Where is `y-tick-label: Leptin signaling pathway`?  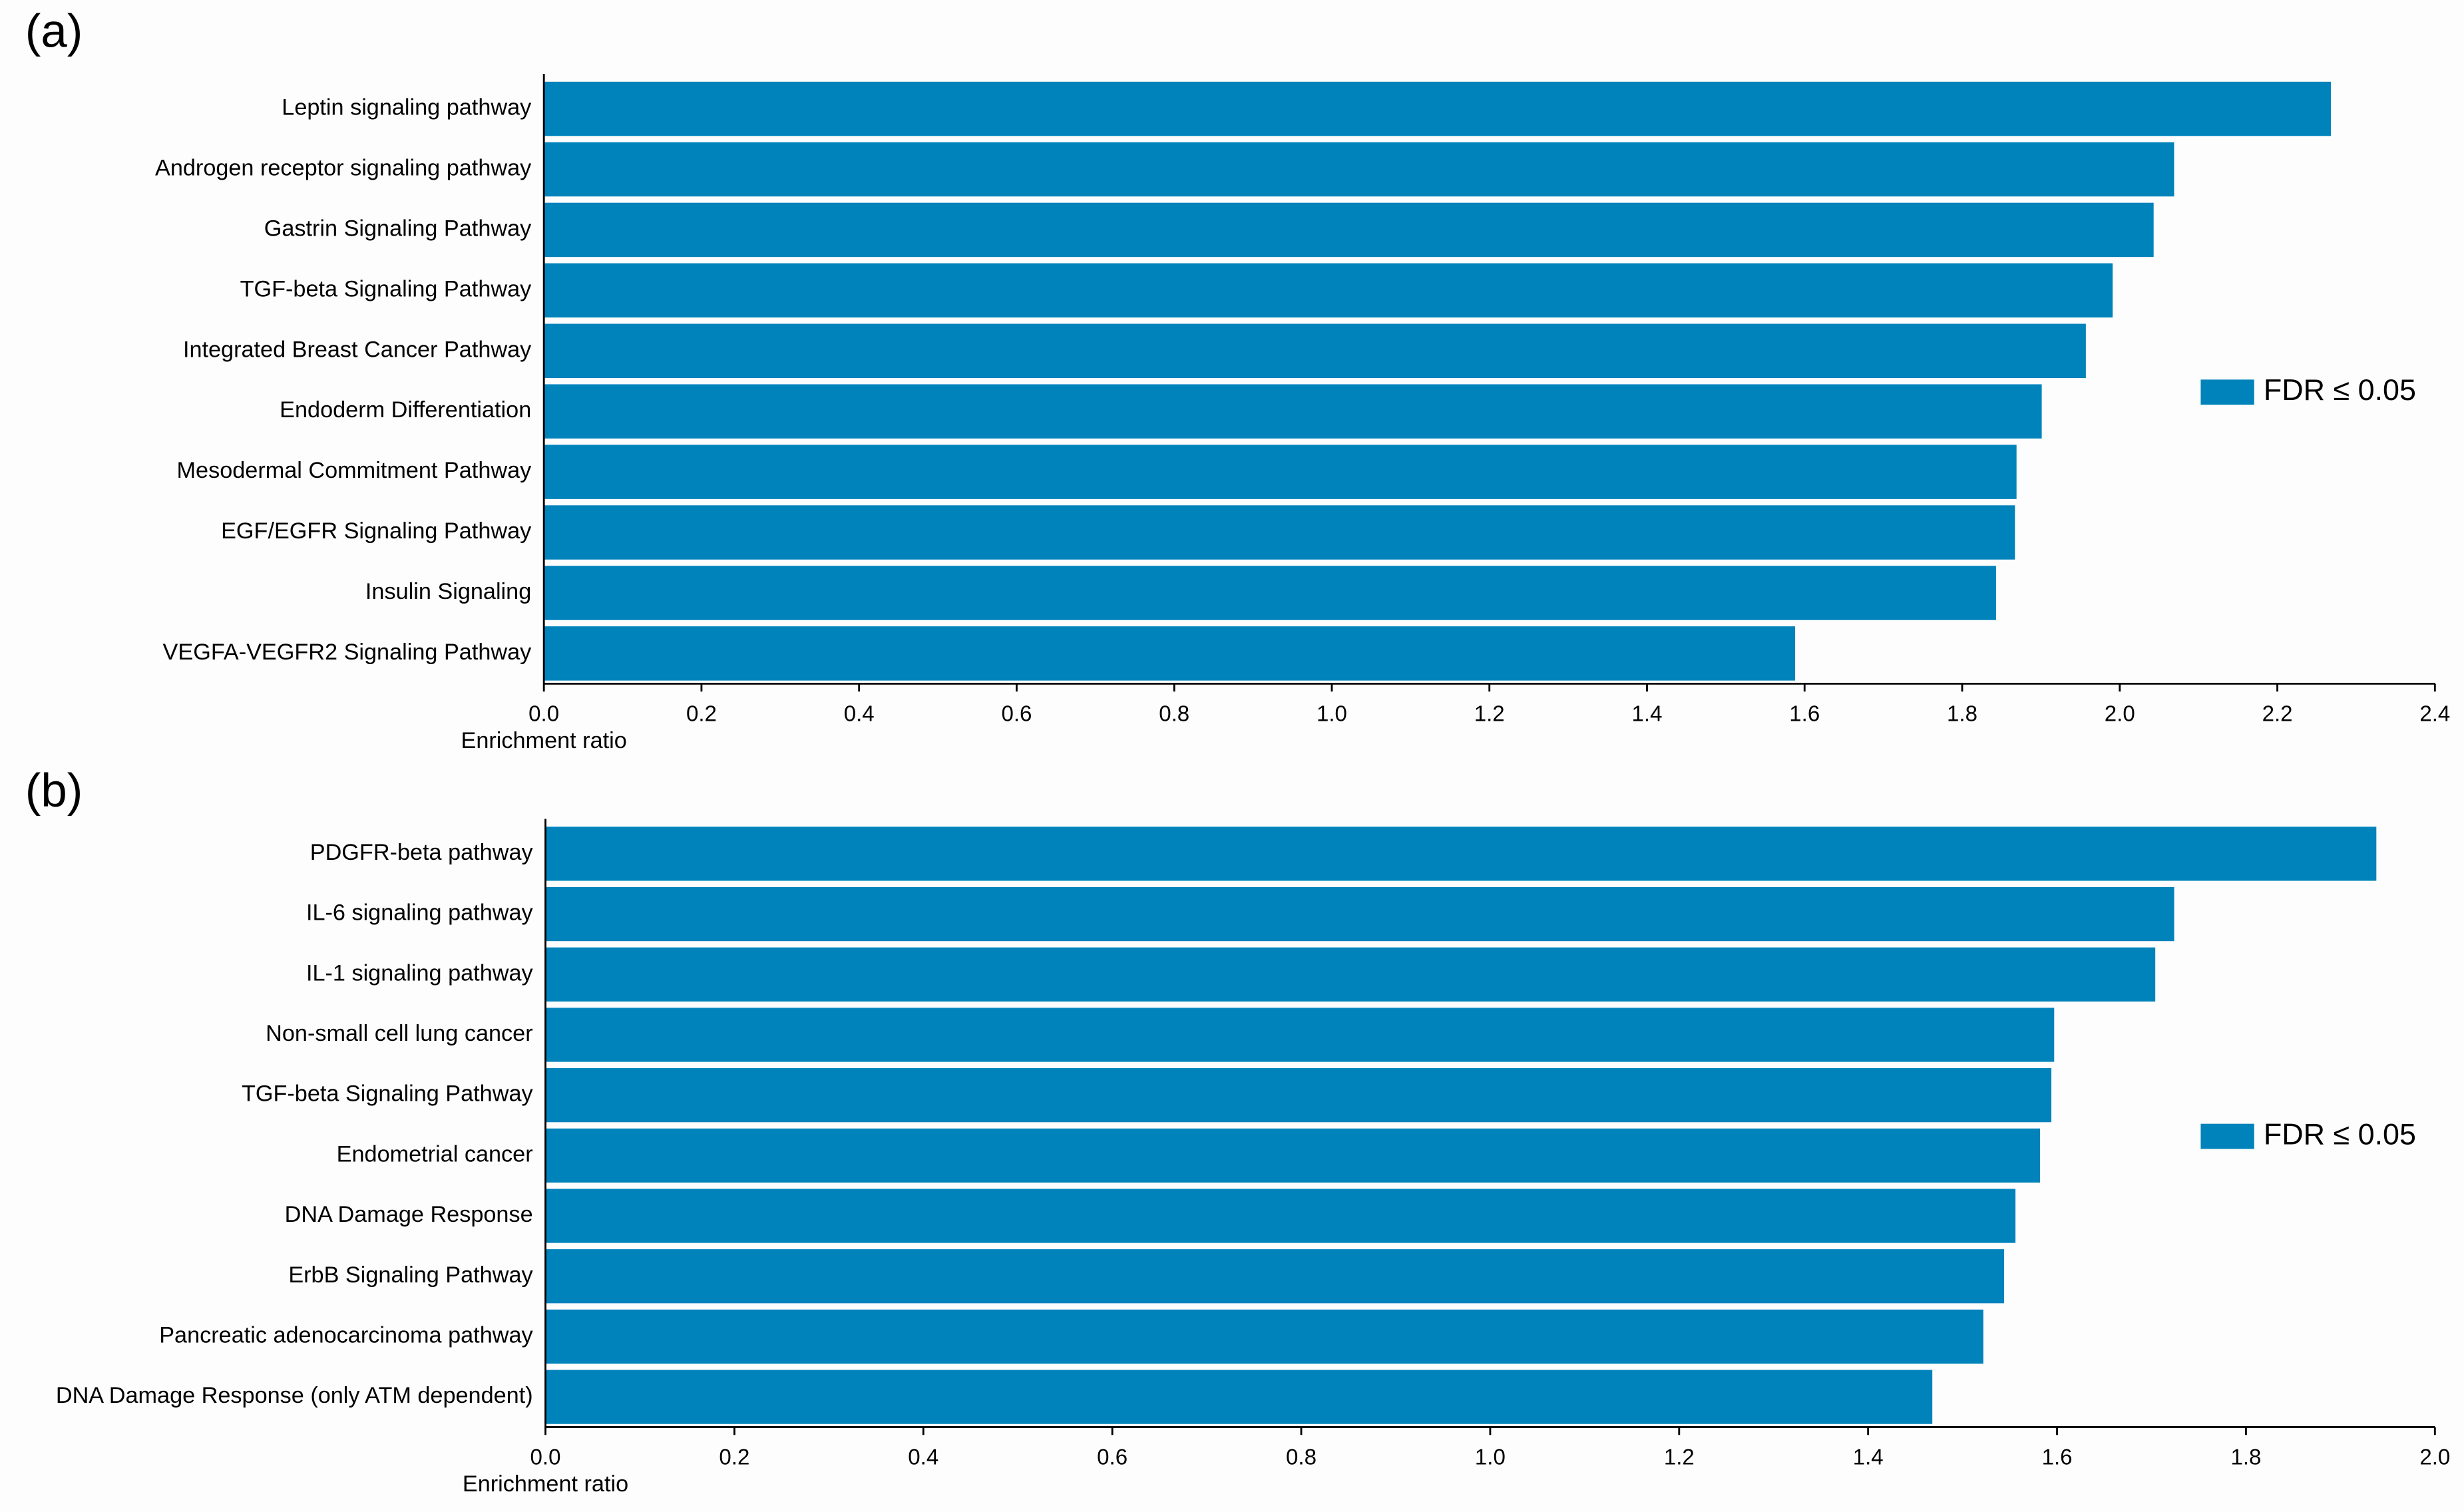
y-tick-label: Leptin signaling pathway is located at coordinates (407, 107).